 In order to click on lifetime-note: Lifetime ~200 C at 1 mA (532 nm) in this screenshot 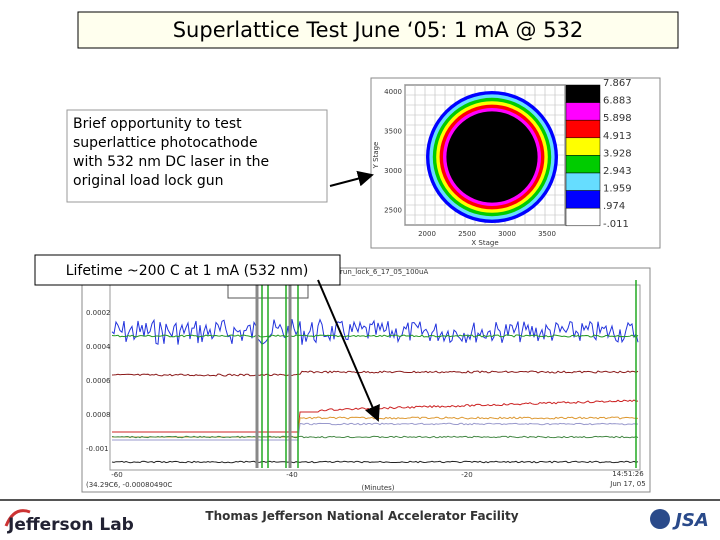, I will do `click(187, 271)`.